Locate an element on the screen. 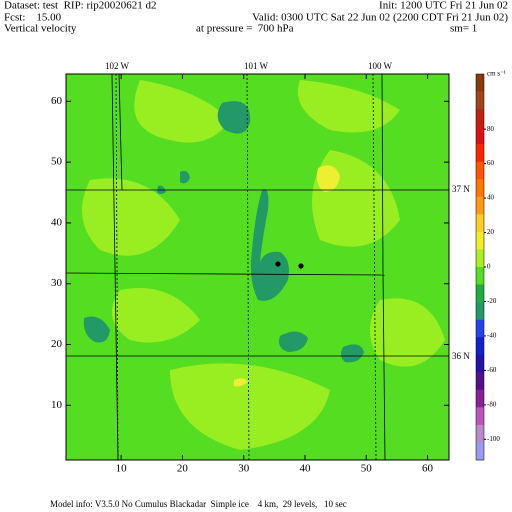 The width and height of the screenshot is (512, 512). longitude-label: 101 W is located at coordinates (256, 66).